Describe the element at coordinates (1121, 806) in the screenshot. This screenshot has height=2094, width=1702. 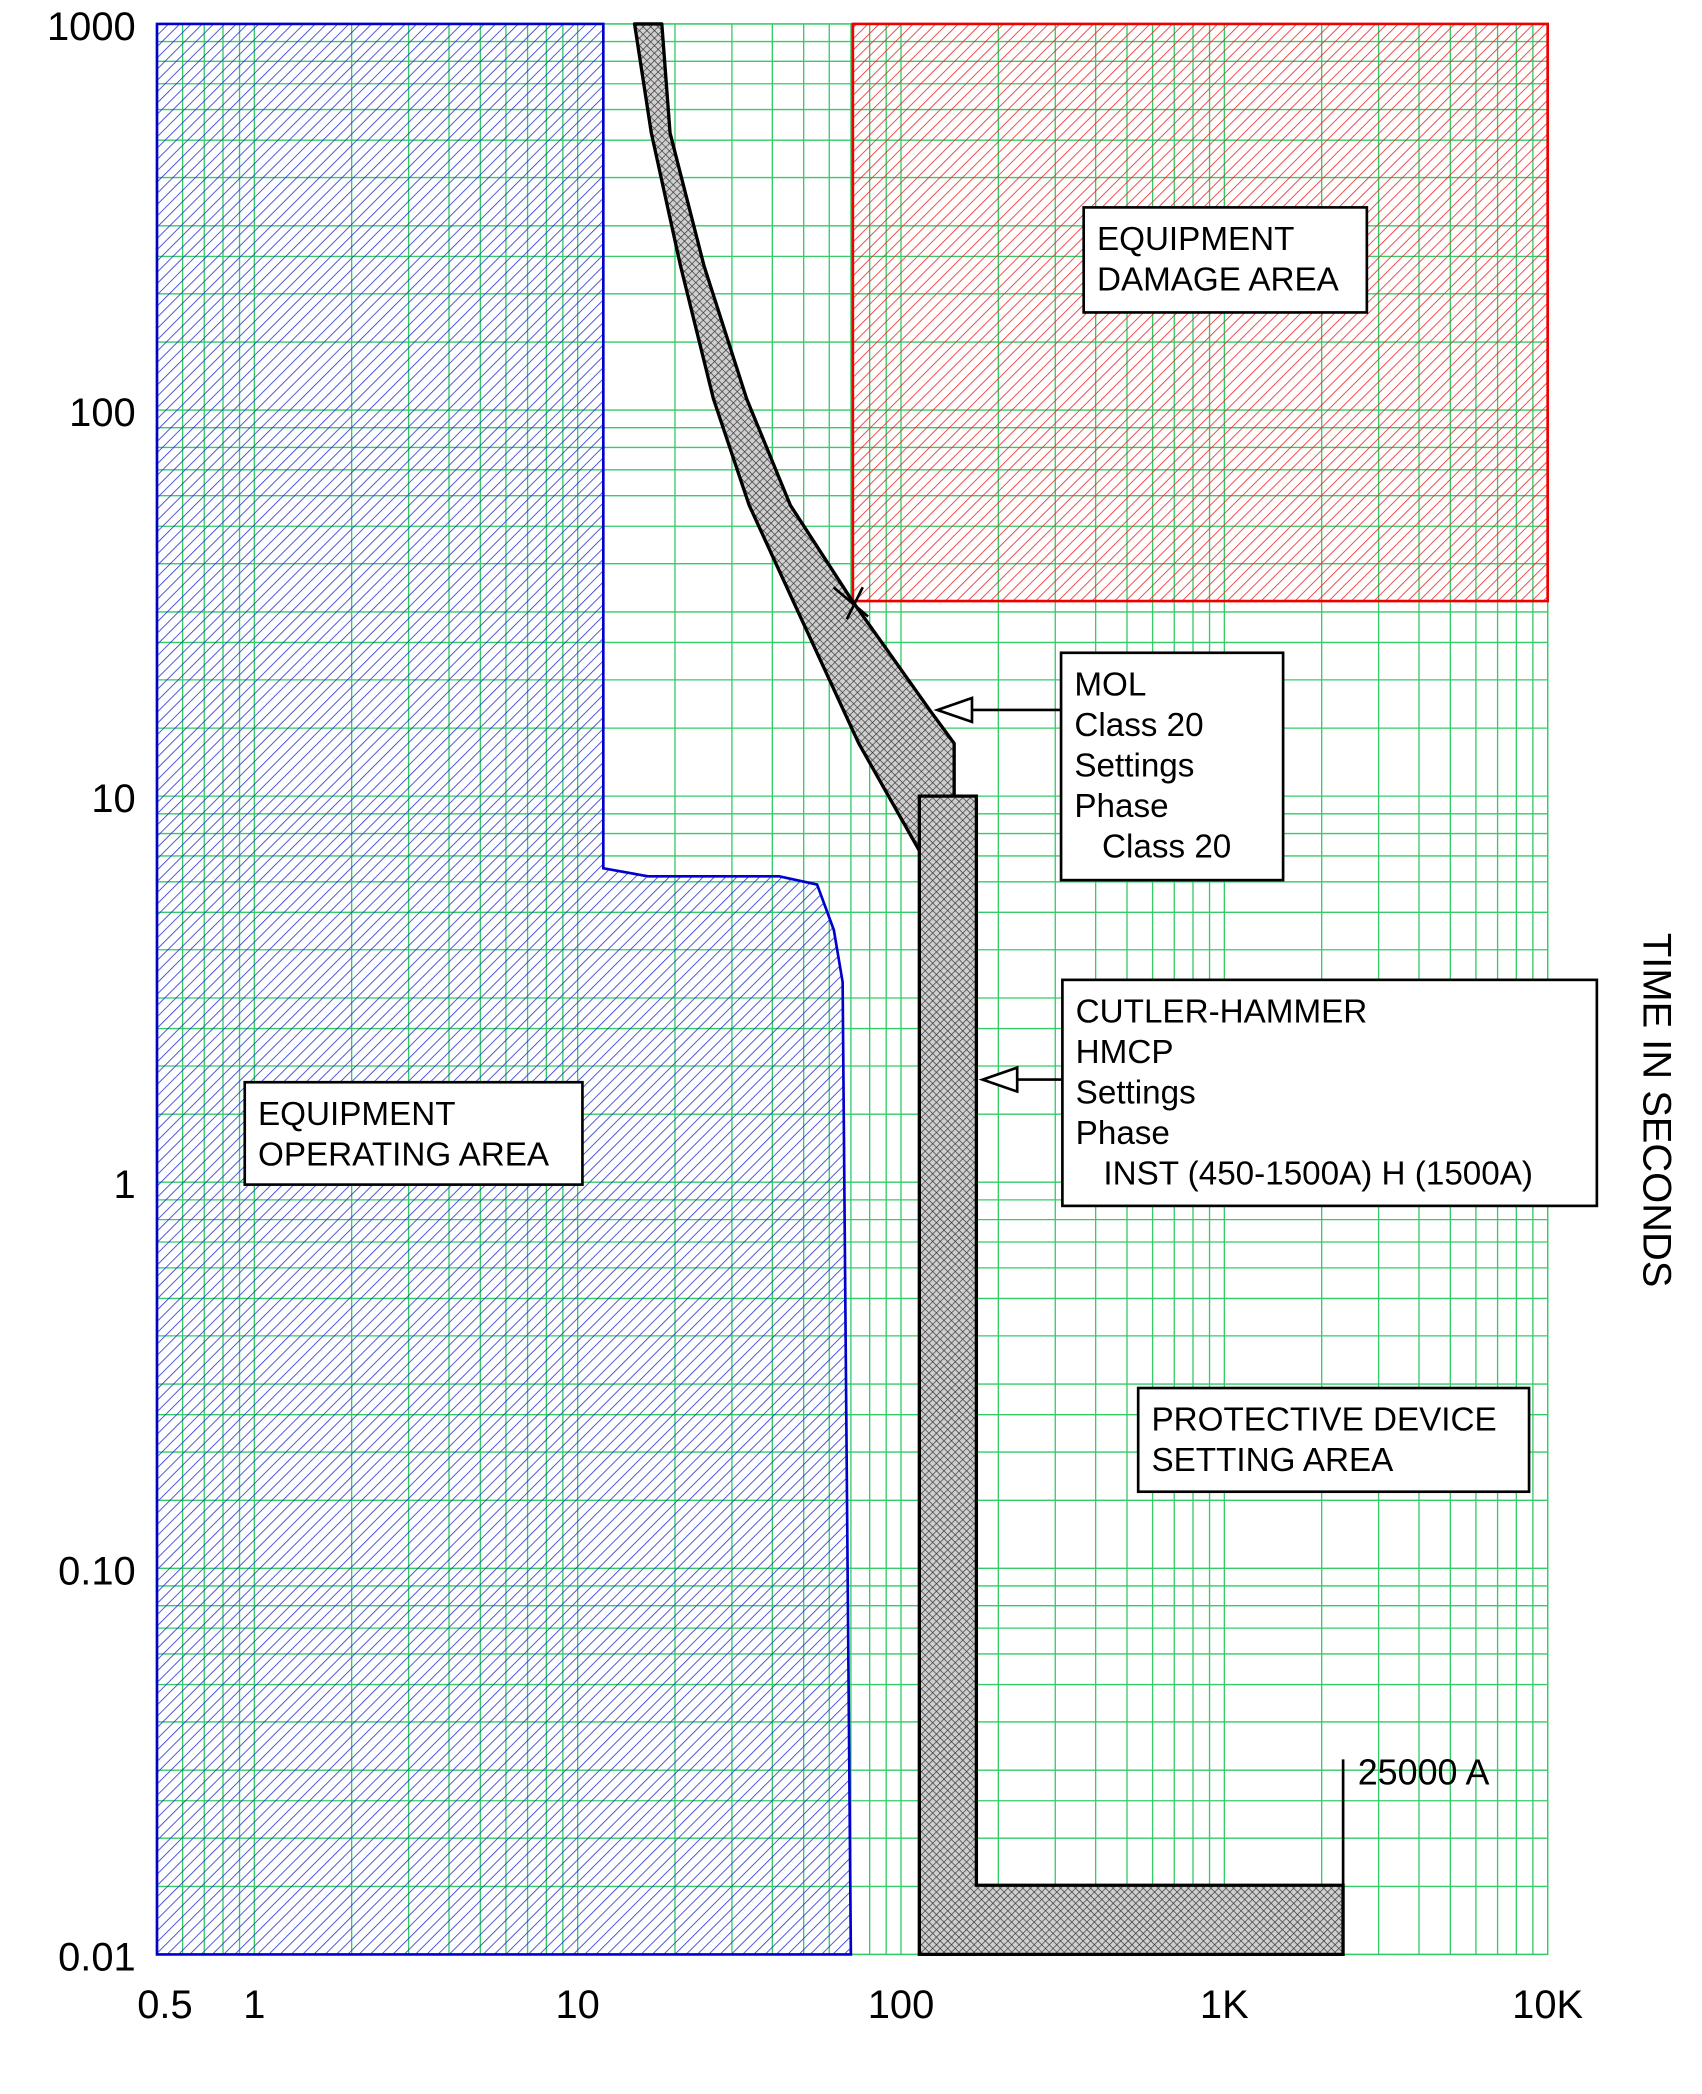
I see `mol-label-text: Phase` at that location.